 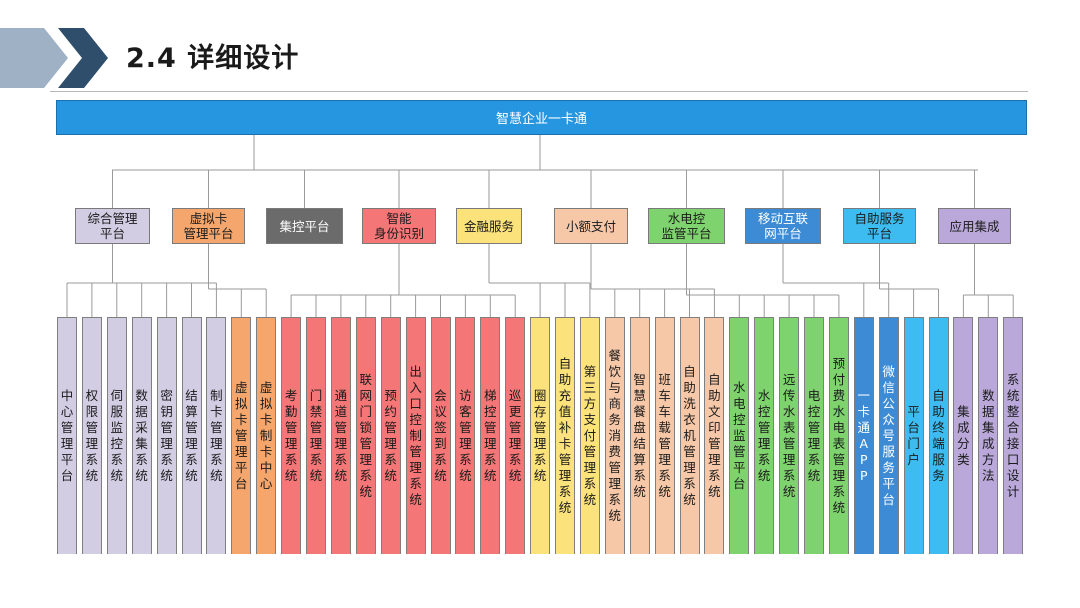 I want to click on leaf-node: 班车车载管理系统, so click(x=664, y=435).